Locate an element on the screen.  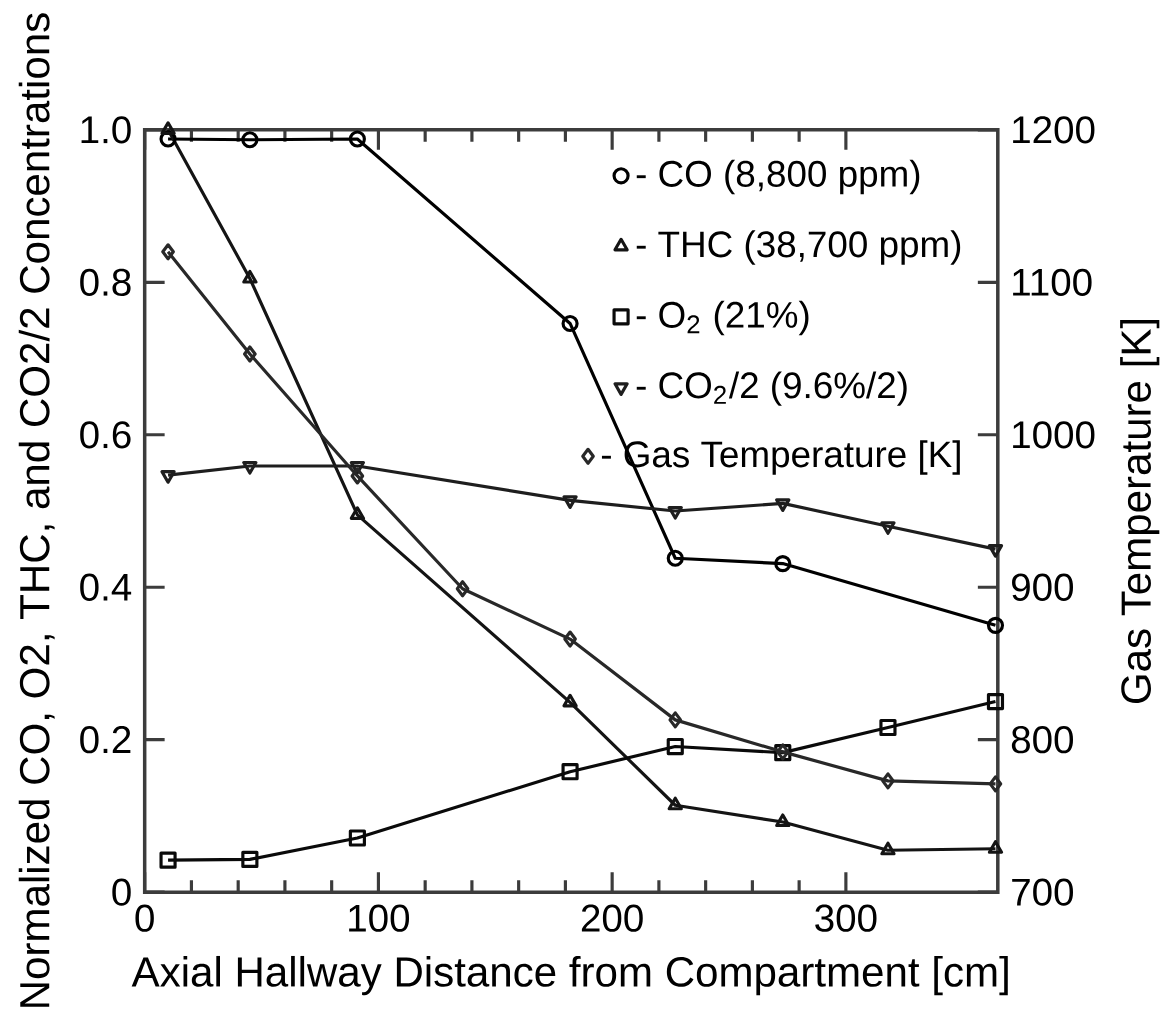
y2-tick-label: 900 is located at coordinates (1043, 587).